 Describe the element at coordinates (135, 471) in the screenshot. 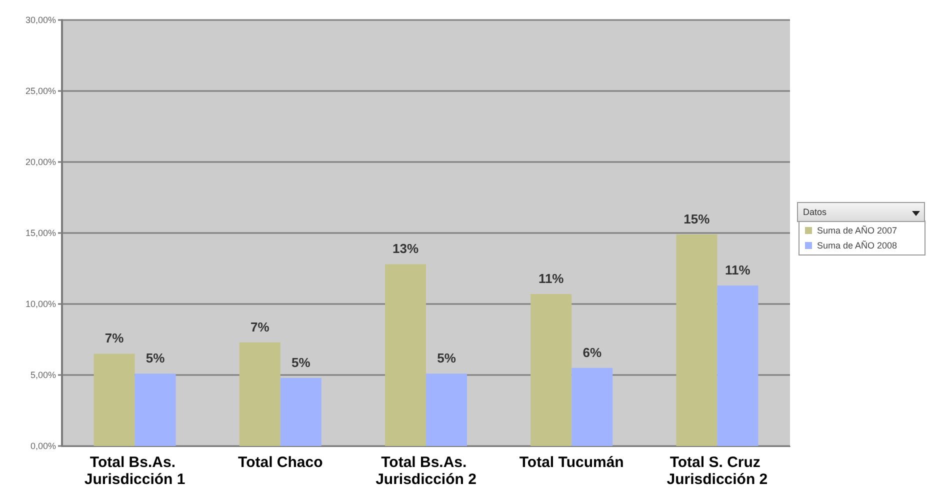

I see `x-tick-label: Total Bs.As. Jurisdicción 1` at that location.